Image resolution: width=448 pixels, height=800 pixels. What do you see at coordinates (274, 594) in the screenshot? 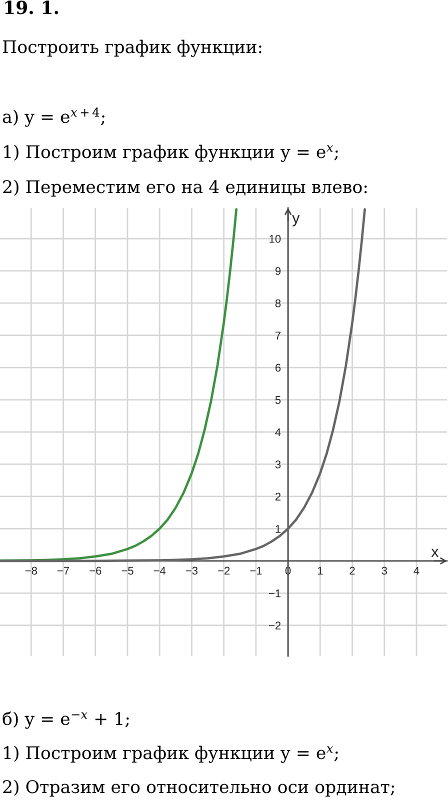
I see `y-tick-label: −1` at bounding box center [274, 594].